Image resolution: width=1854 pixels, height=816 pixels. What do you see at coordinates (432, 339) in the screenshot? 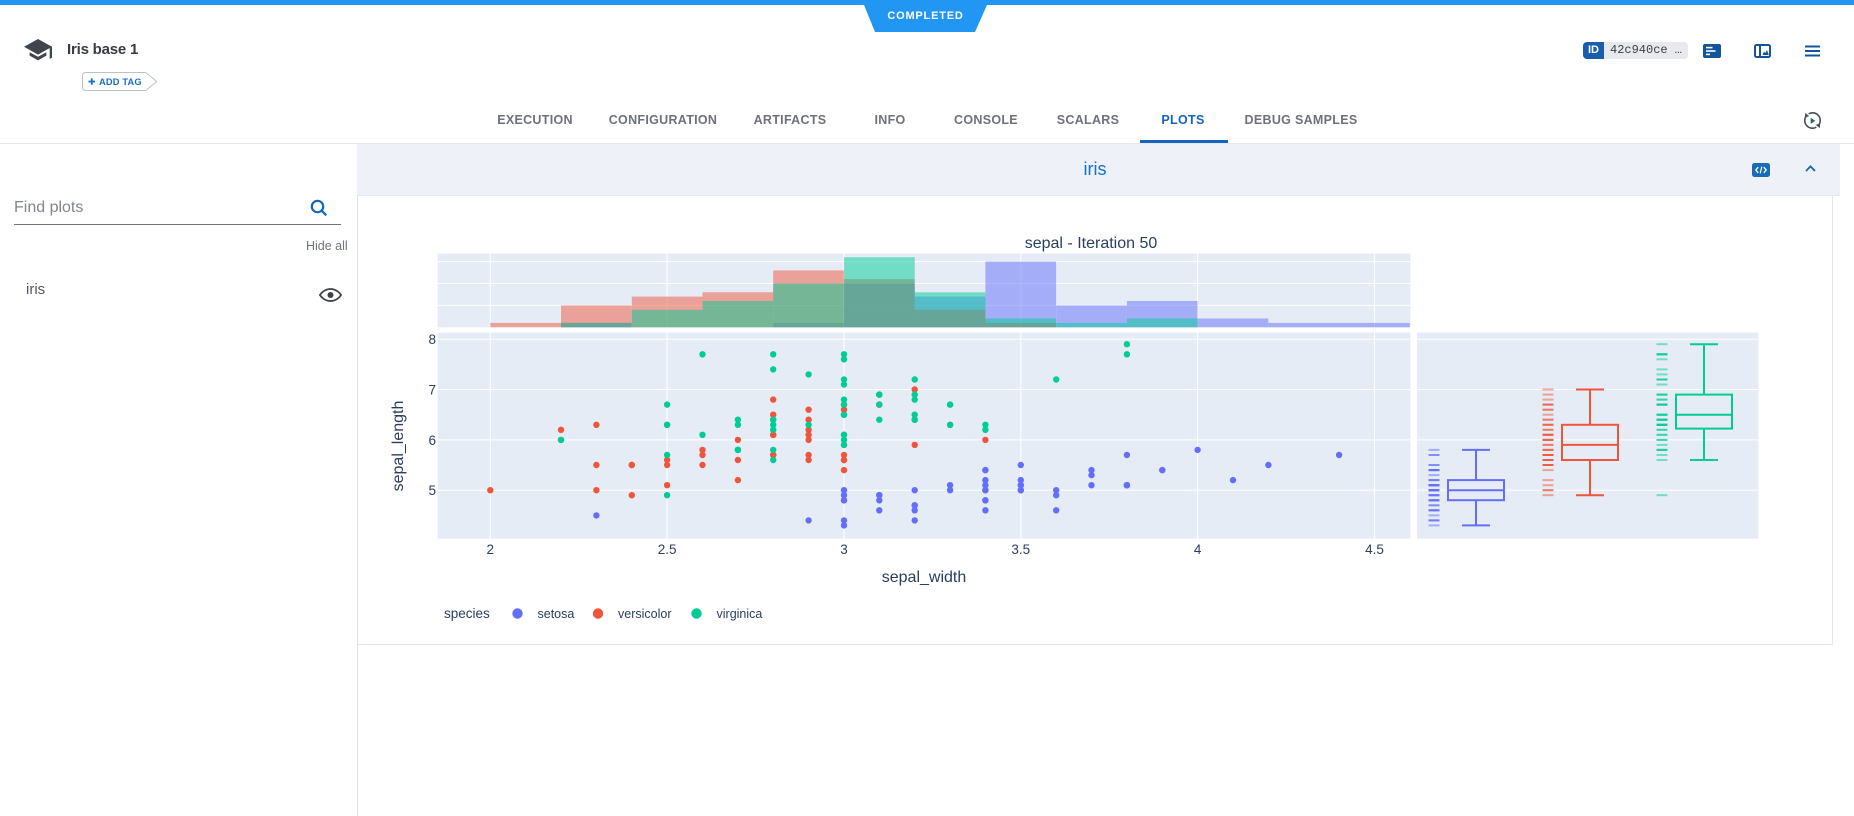
I see `svg-text: 8` at bounding box center [432, 339].